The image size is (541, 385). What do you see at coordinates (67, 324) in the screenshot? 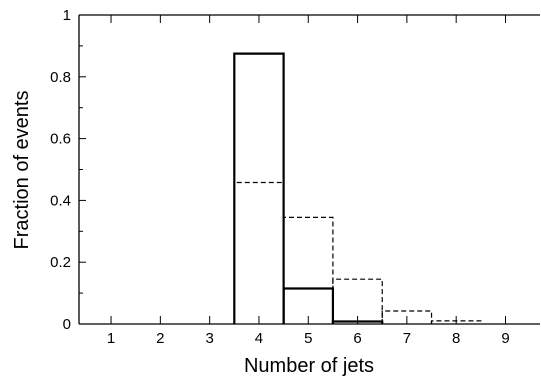
I see `y-tick-label: 0` at bounding box center [67, 324].